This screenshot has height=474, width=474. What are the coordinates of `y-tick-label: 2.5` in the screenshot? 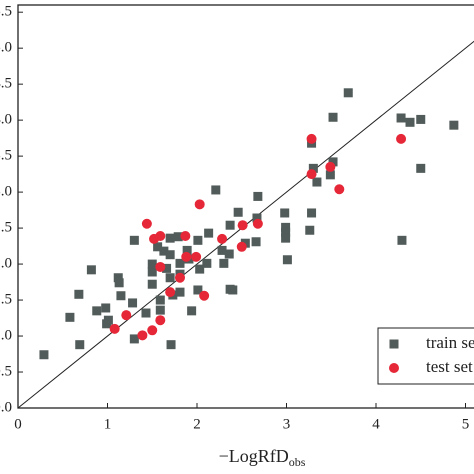 It's located at (6, 228).